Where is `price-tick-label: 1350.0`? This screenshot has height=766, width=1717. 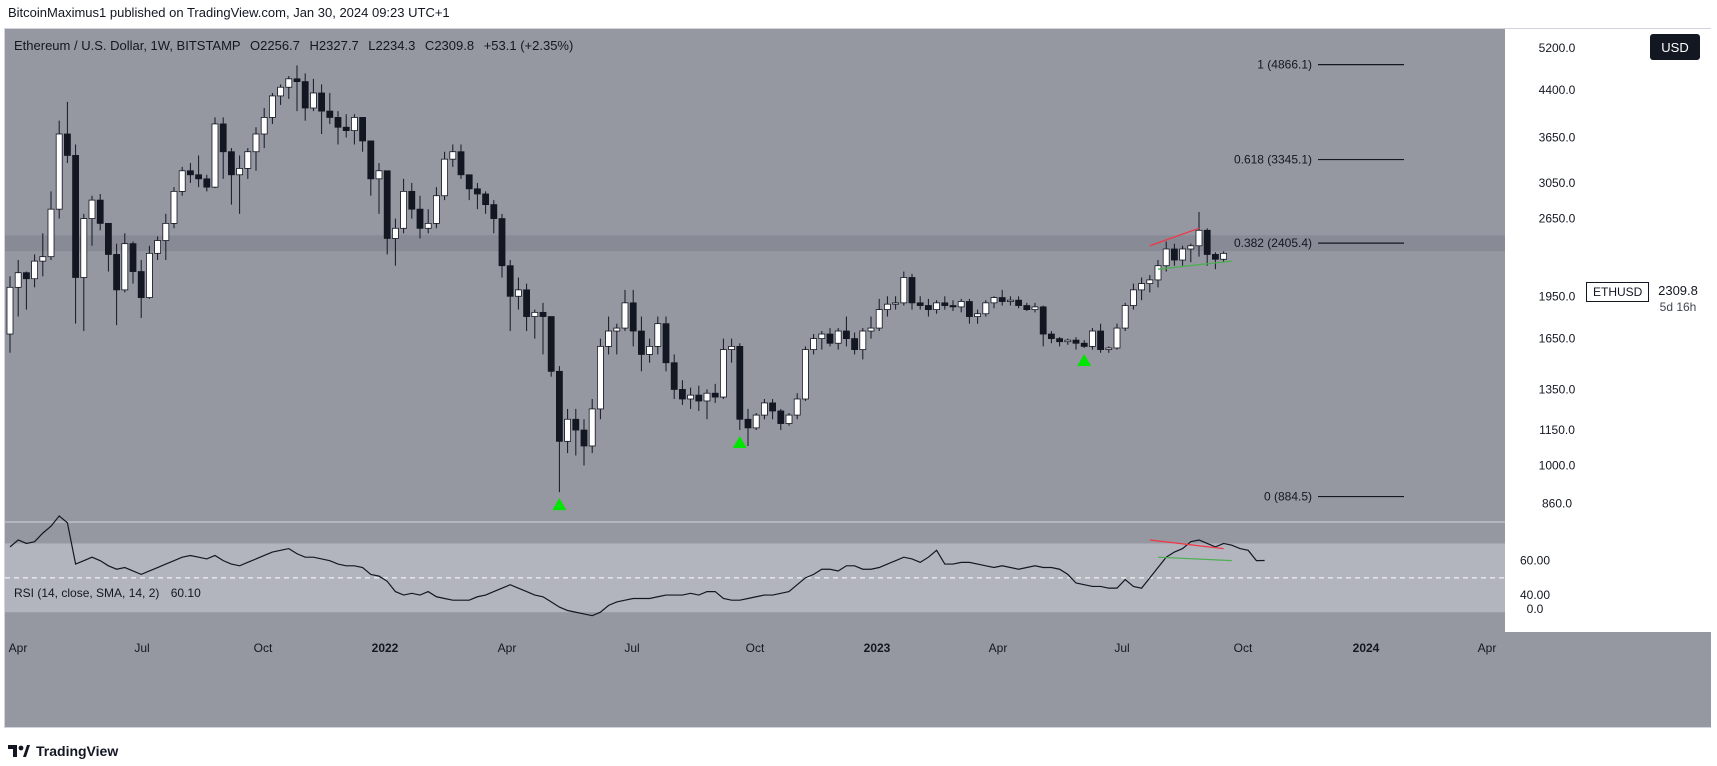 price-tick-label: 1350.0 is located at coordinates (1557, 389).